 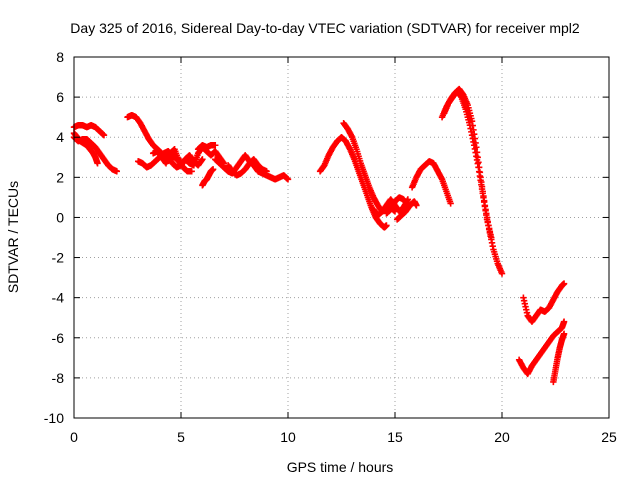 What do you see at coordinates (60, 177) in the screenshot?
I see `y-tick-label: 2` at bounding box center [60, 177].